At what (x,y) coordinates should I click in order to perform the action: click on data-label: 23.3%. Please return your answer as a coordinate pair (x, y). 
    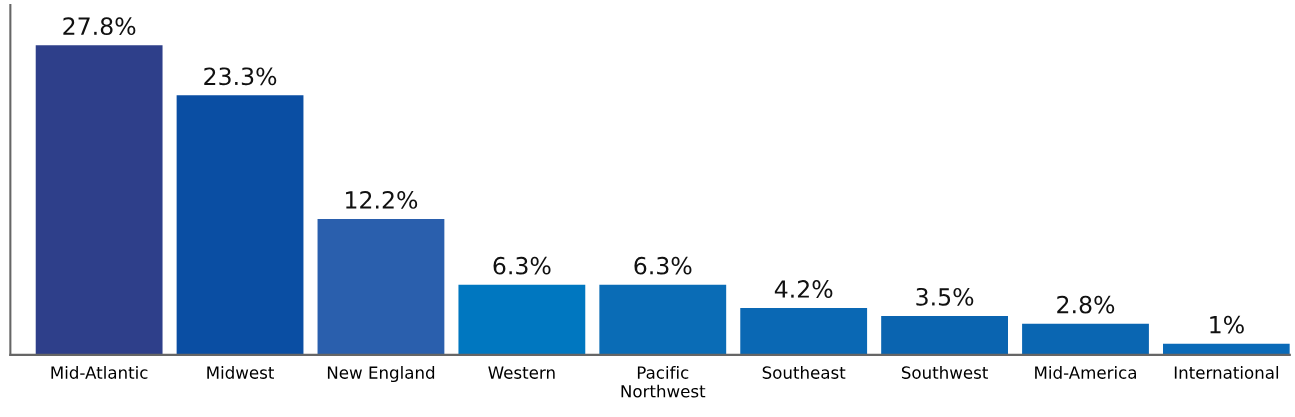
    Looking at the image, I should click on (240, 76).